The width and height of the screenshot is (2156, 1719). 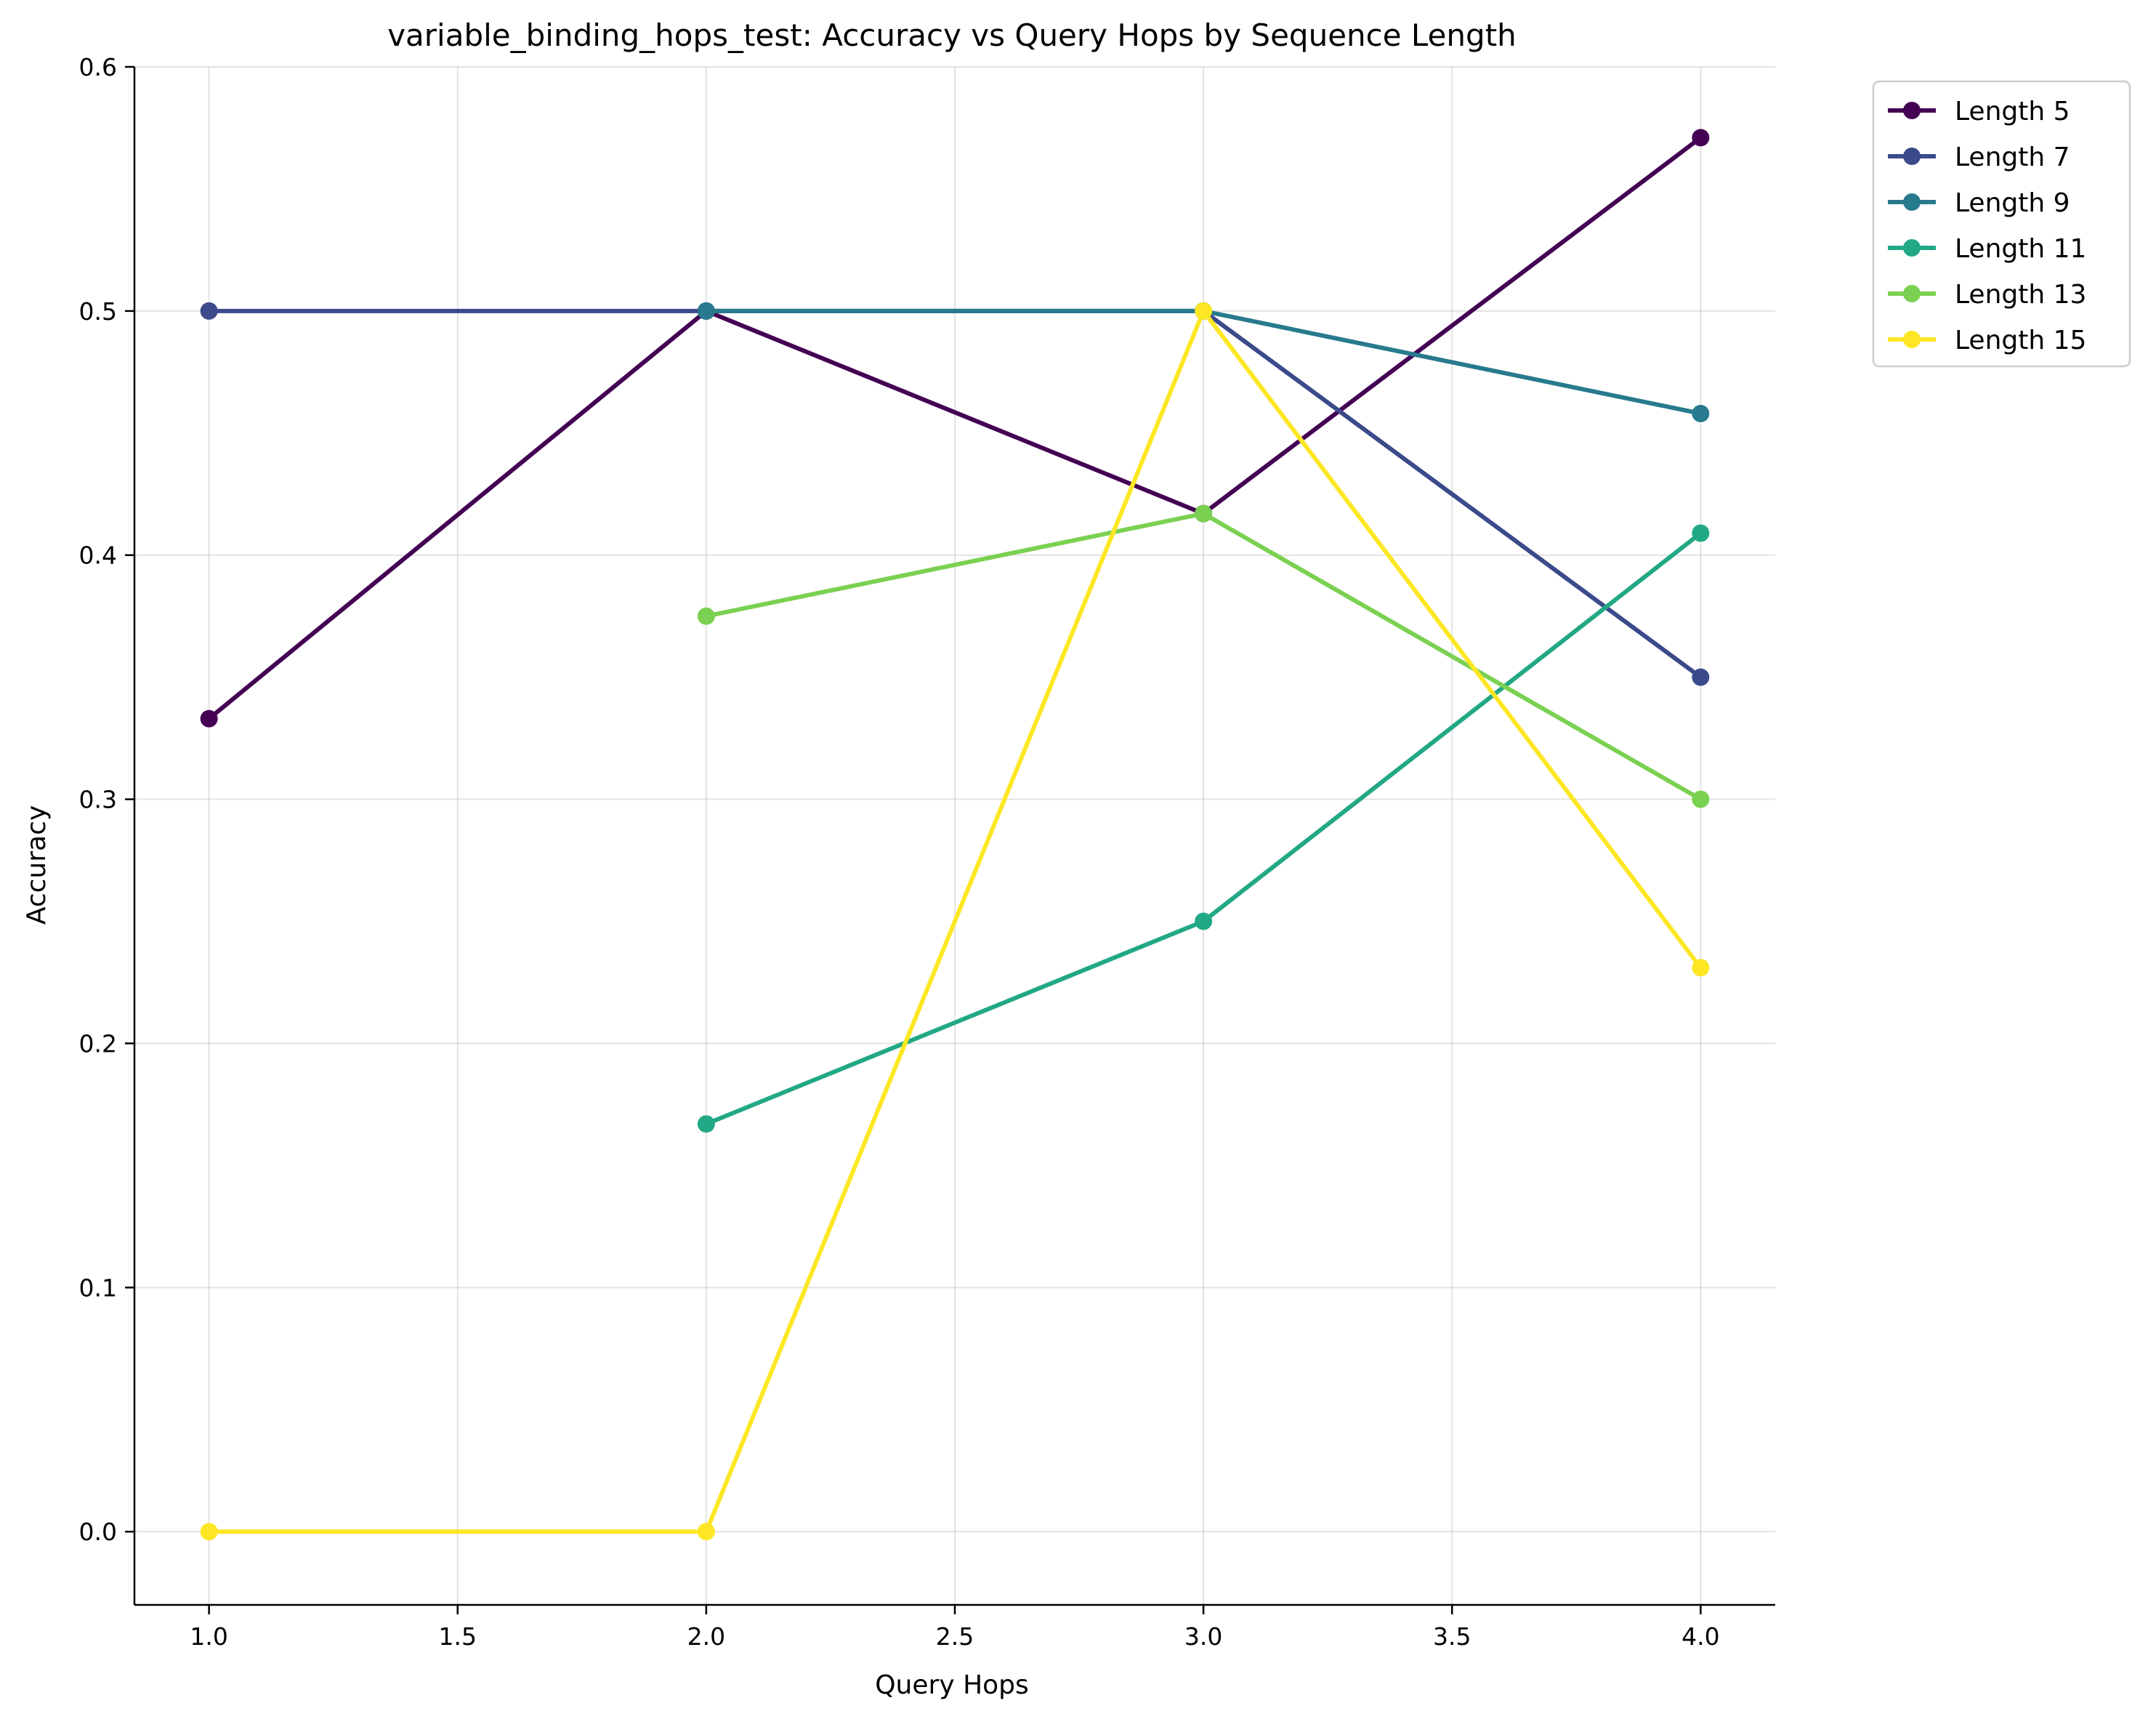 I want to click on legend-item-length-7: Length 7, so click(x=1979, y=157).